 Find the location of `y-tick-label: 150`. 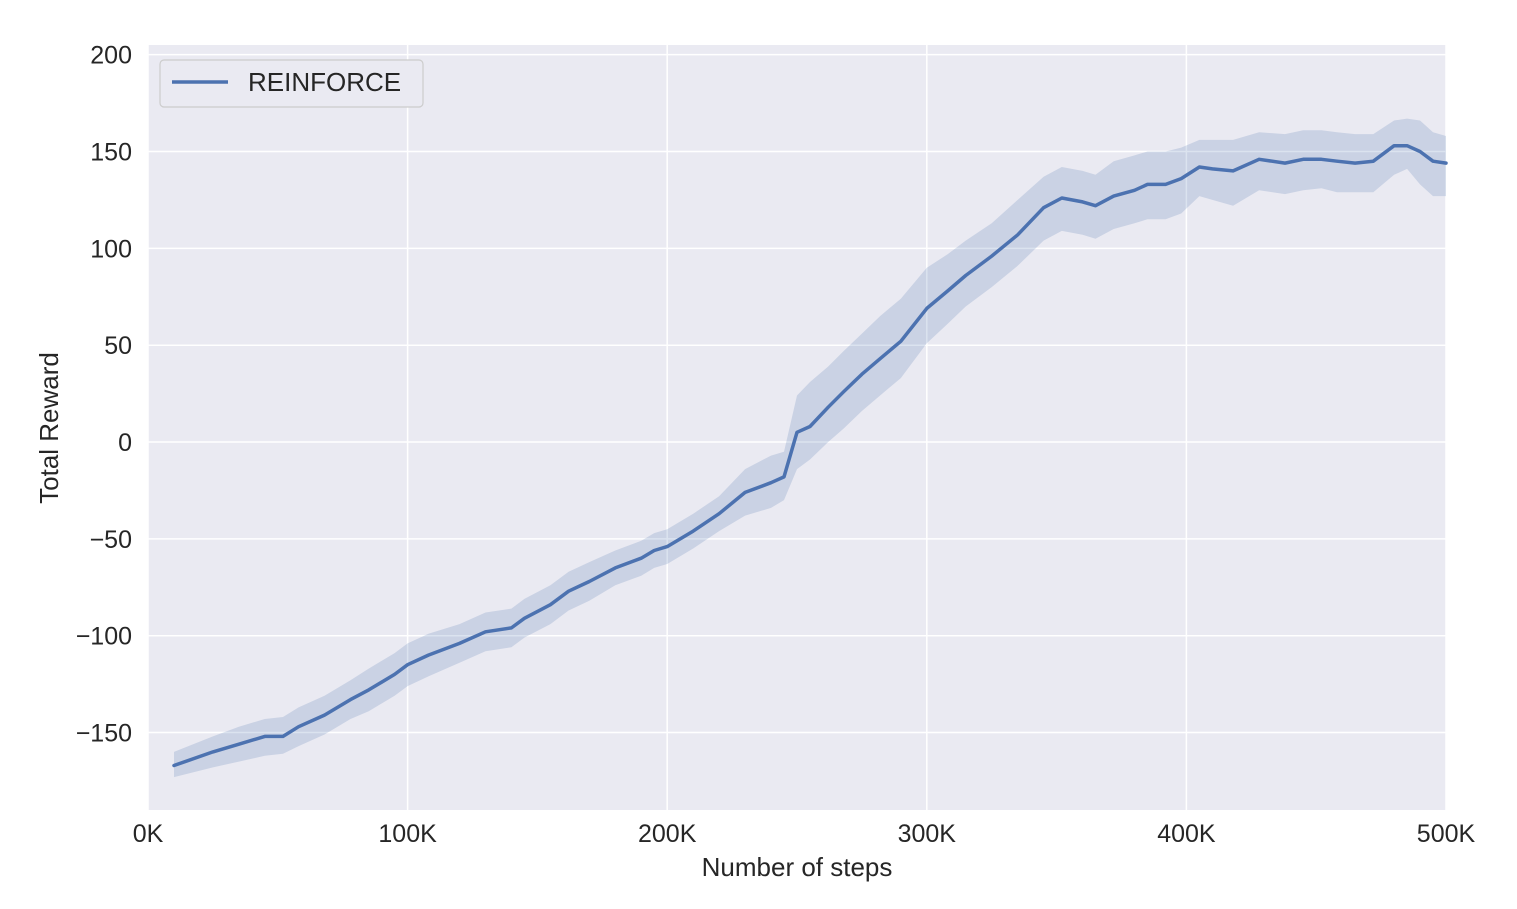

y-tick-label: 150 is located at coordinates (111, 153).